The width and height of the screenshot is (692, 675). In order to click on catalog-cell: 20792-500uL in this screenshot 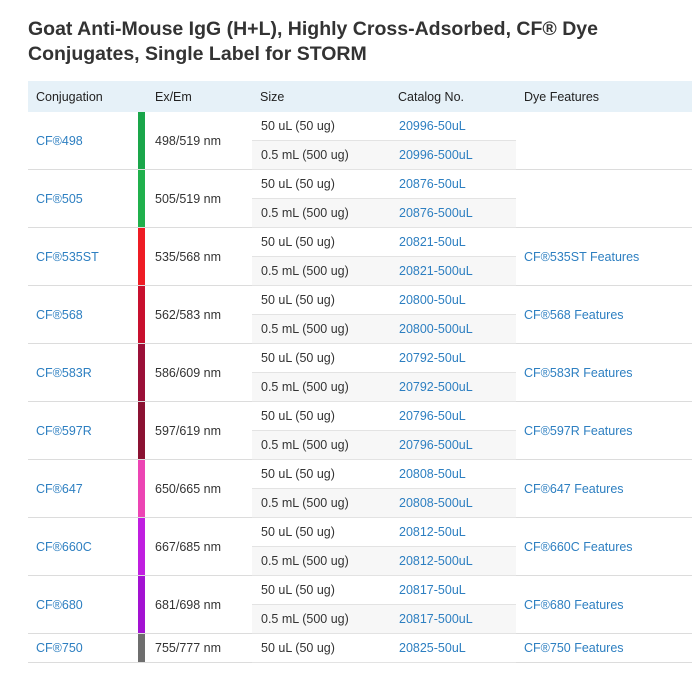, I will do `click(453, 387)`.